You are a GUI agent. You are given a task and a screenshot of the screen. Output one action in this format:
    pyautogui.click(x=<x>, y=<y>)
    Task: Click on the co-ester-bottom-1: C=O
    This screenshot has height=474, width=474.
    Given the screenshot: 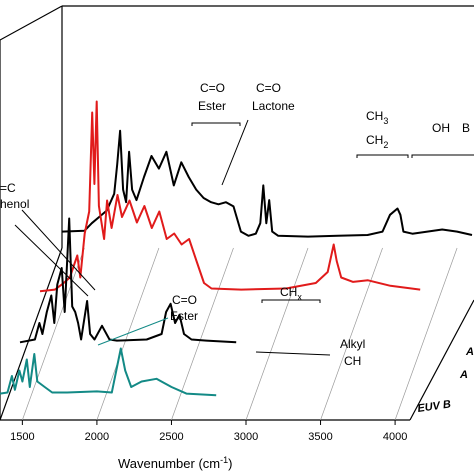 What is the action you would take?
    pyautogui.click(x=184, y=300)
    